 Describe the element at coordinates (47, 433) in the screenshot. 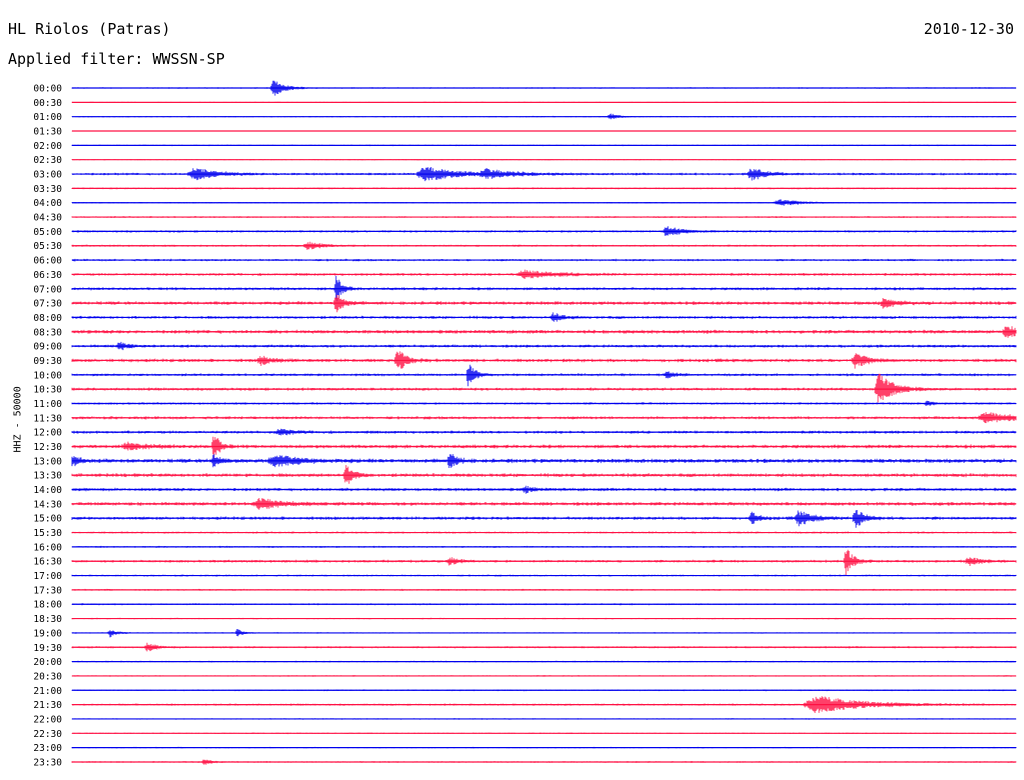

I see `time-label-1200: 12:00` at that location.